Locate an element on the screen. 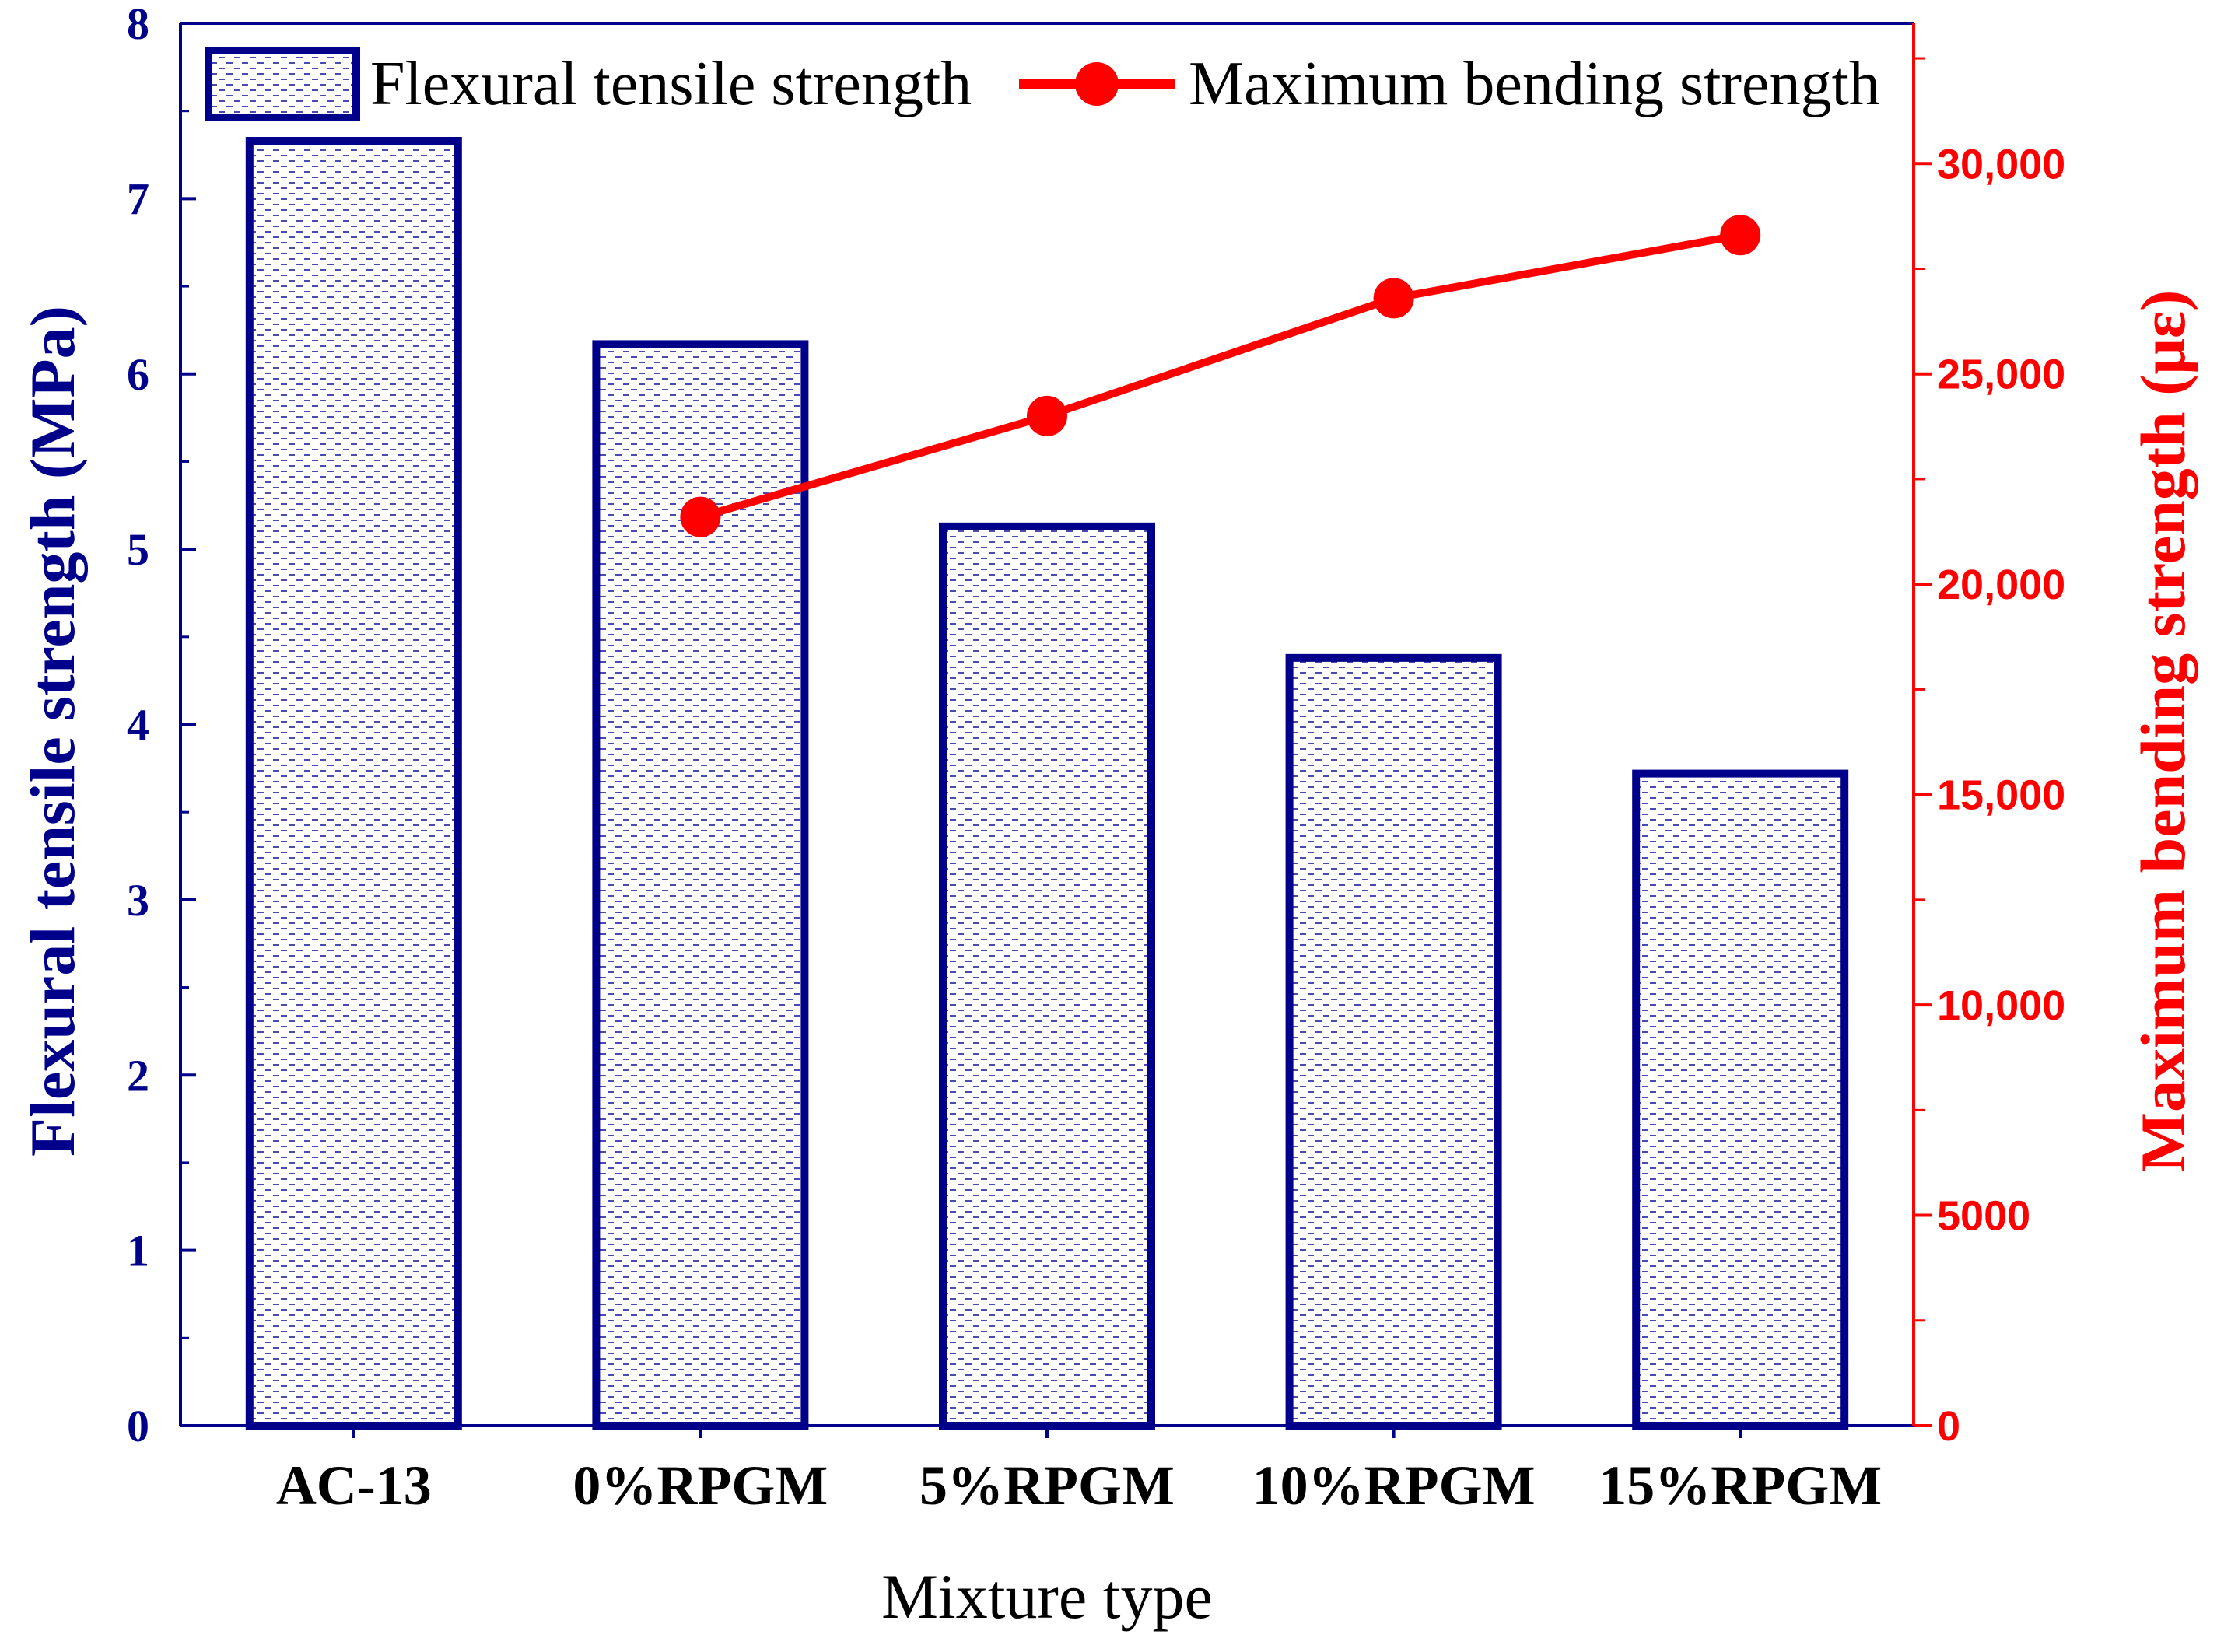 Image resolution: width=2224 pixels, height=1652 pixels. x-axis-label: Mixture type is located at coordinates (1047, 1597).